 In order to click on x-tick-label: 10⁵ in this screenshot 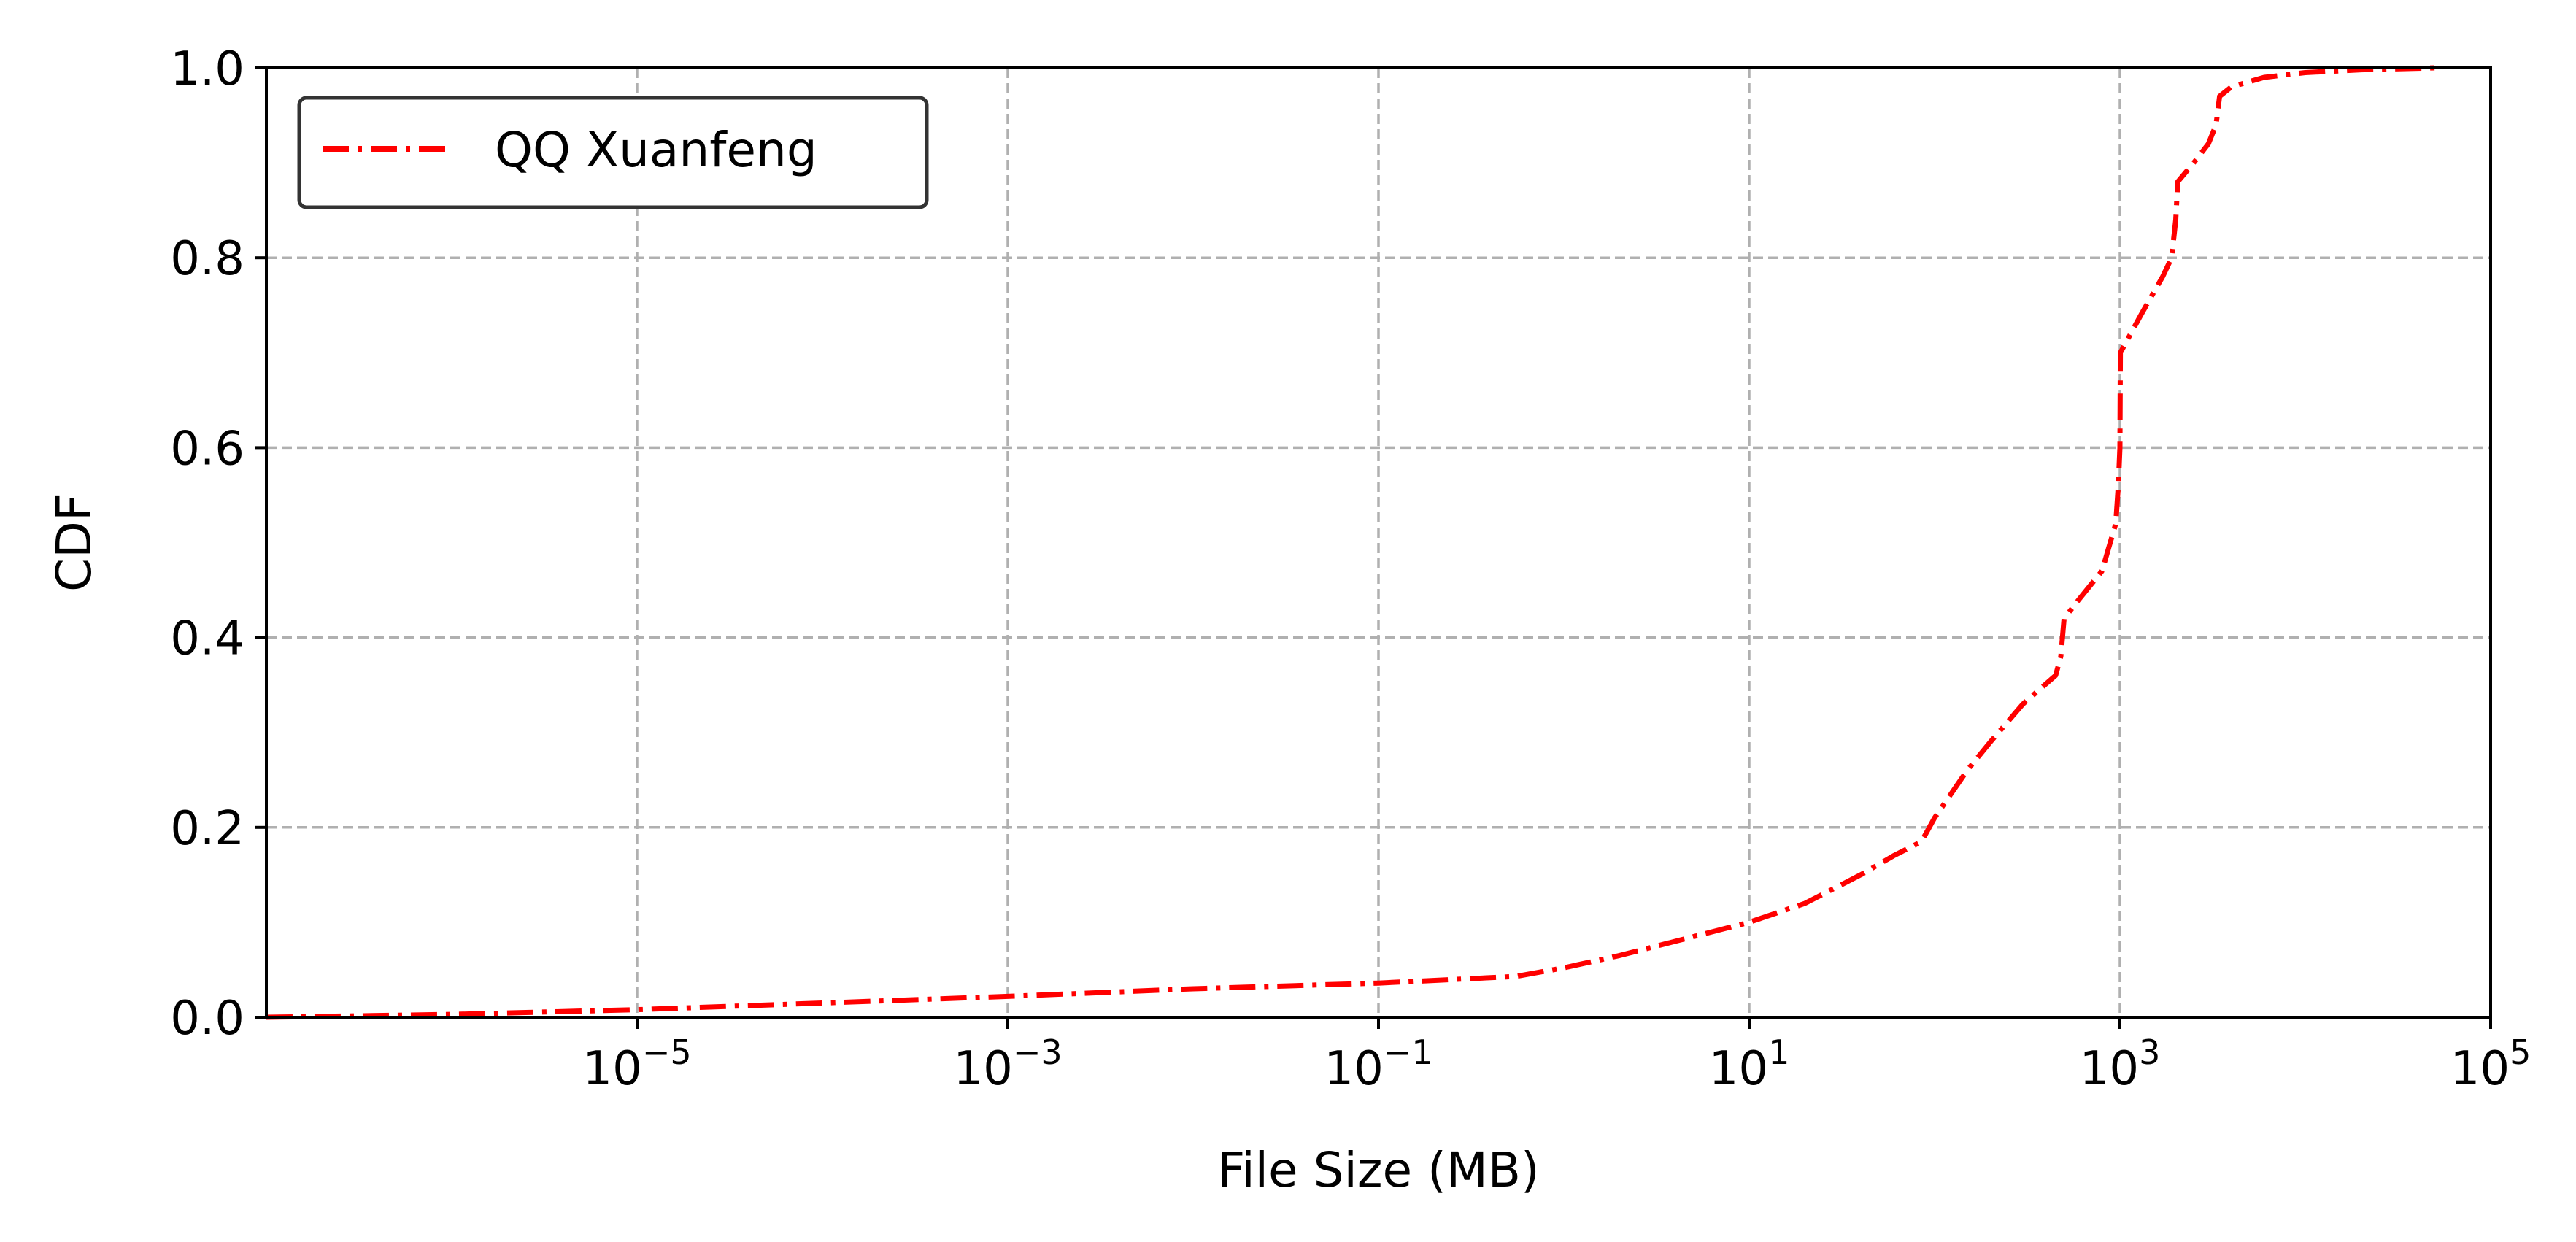, I will do `click(2490, 1064)`.